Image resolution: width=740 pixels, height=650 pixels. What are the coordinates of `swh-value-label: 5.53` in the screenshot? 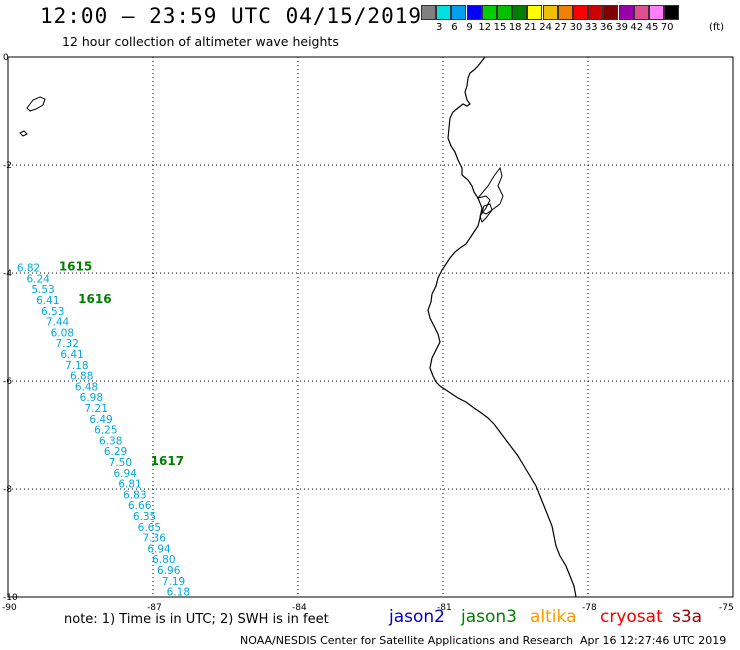 It's located at (42, 290).